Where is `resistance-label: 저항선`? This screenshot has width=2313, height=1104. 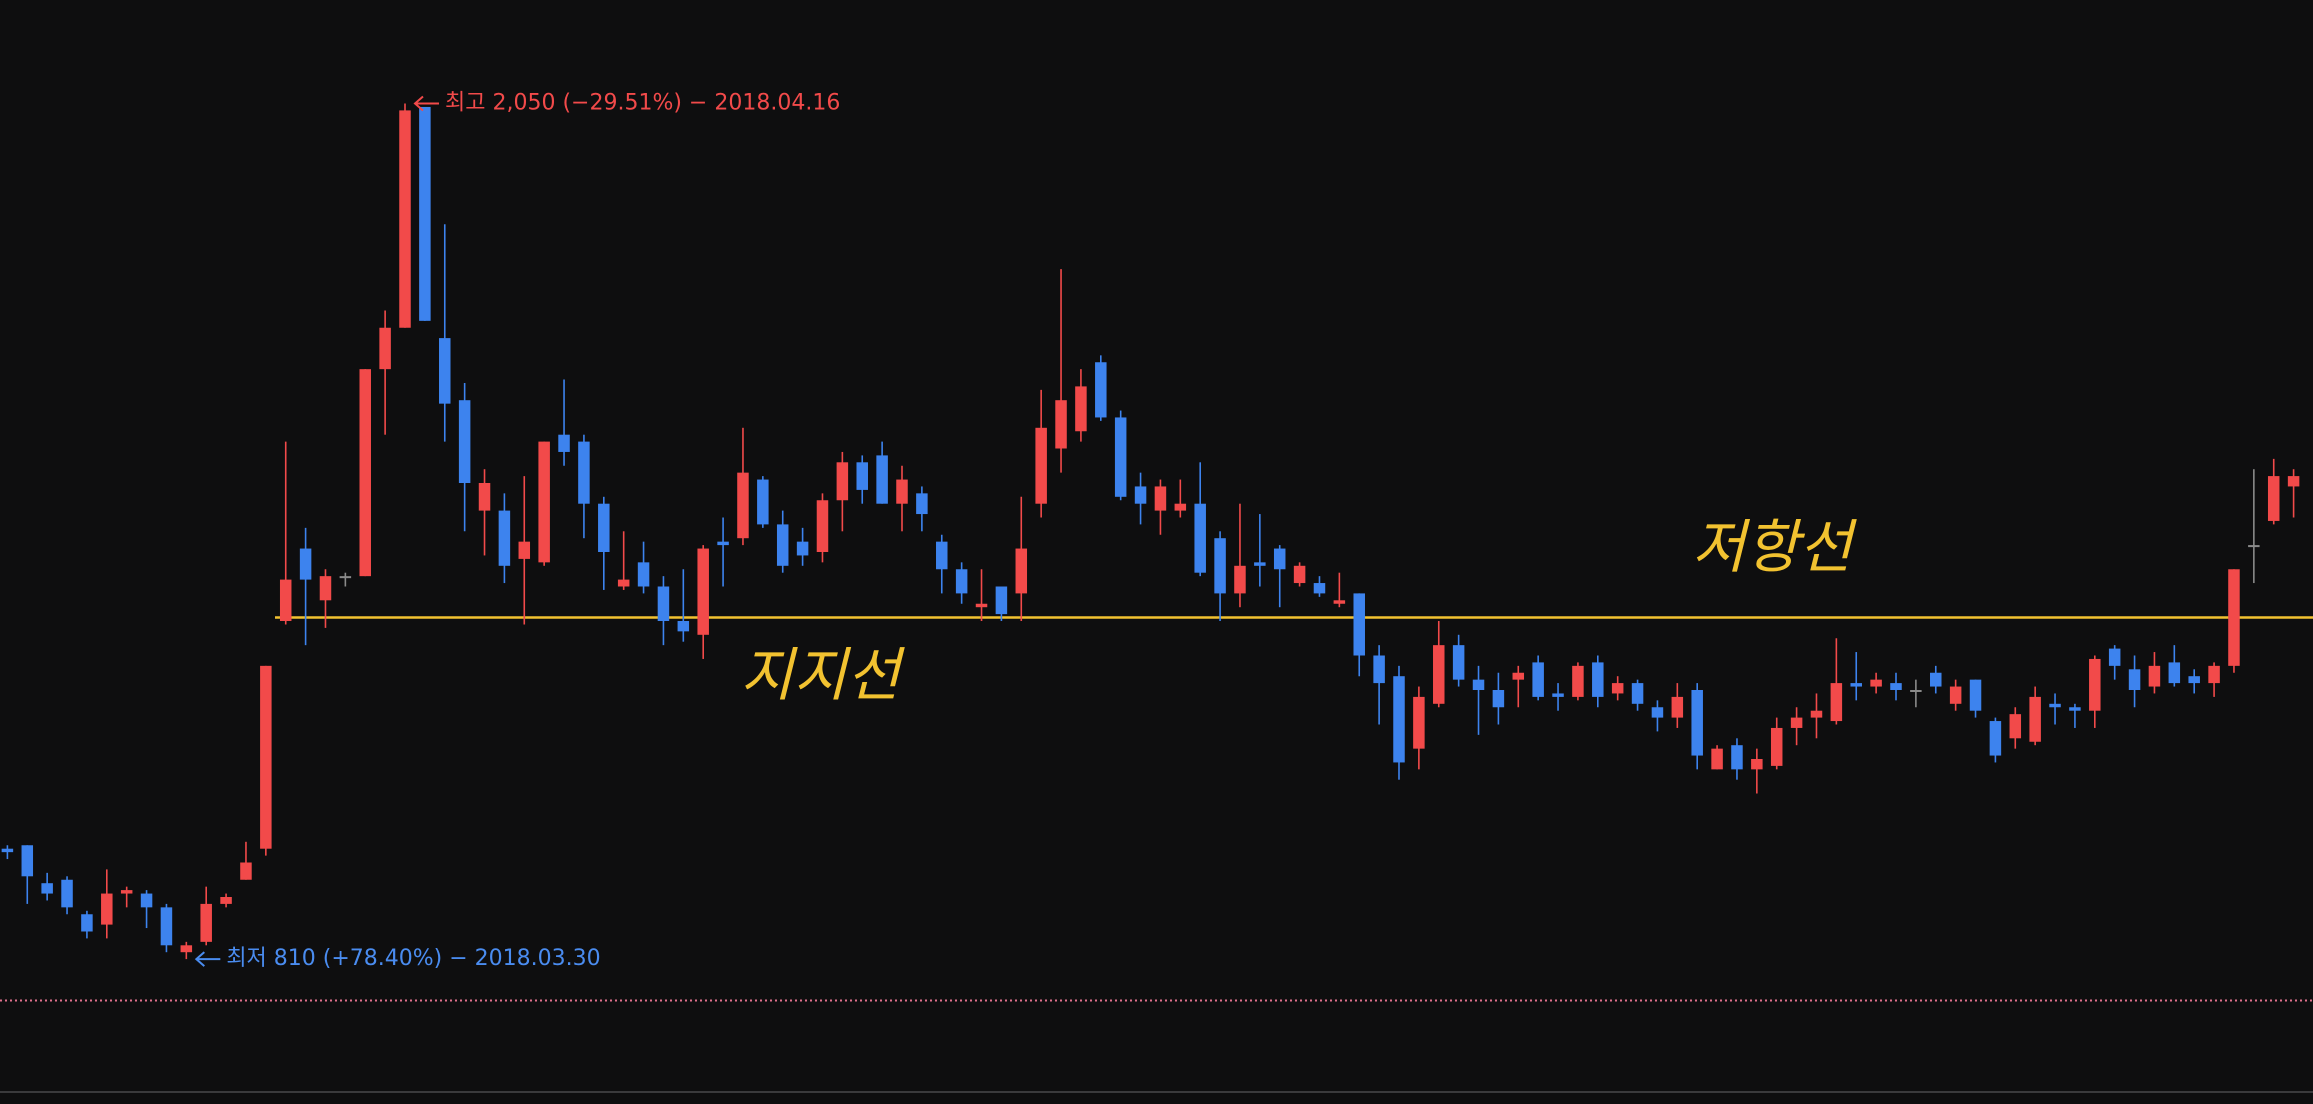 resistance-label: 저항선 is located at coordinates (1775, 547).